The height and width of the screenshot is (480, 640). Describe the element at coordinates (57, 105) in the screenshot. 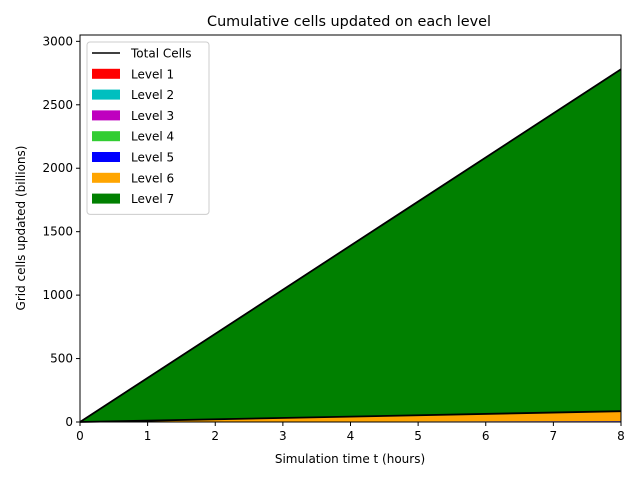

I see `y-tick-label: 2500` at that location.